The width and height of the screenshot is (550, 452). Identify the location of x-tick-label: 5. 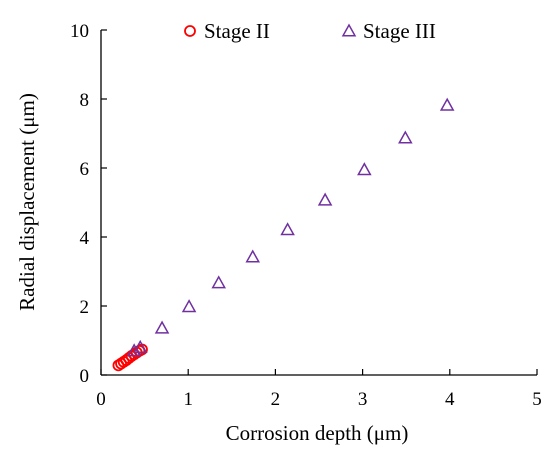
(537, 399).